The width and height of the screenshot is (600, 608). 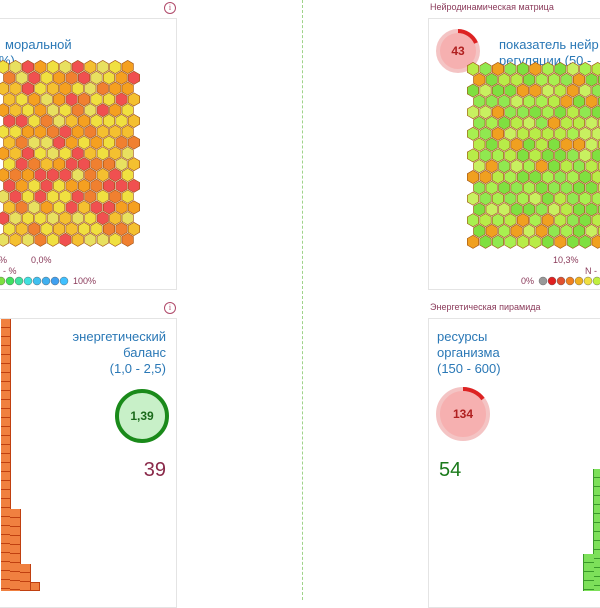 I want to click on stat-text: %, so click(x=3, y=260).